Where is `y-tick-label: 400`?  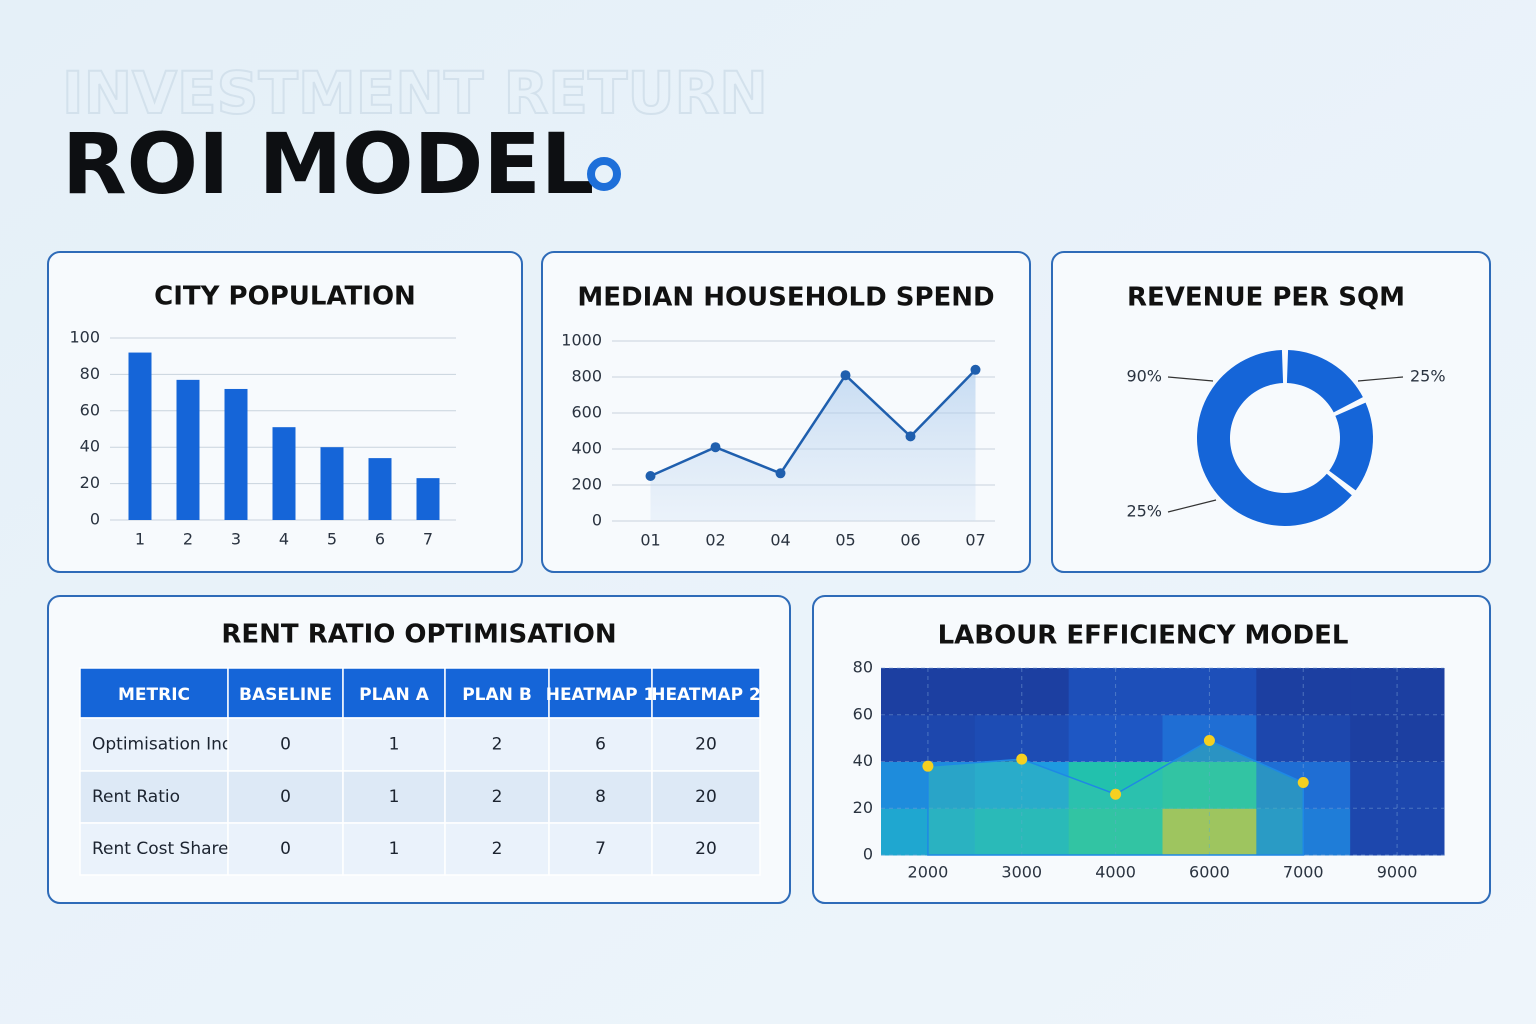
y-tick-label: 400 is located at coordinates (586, 448).